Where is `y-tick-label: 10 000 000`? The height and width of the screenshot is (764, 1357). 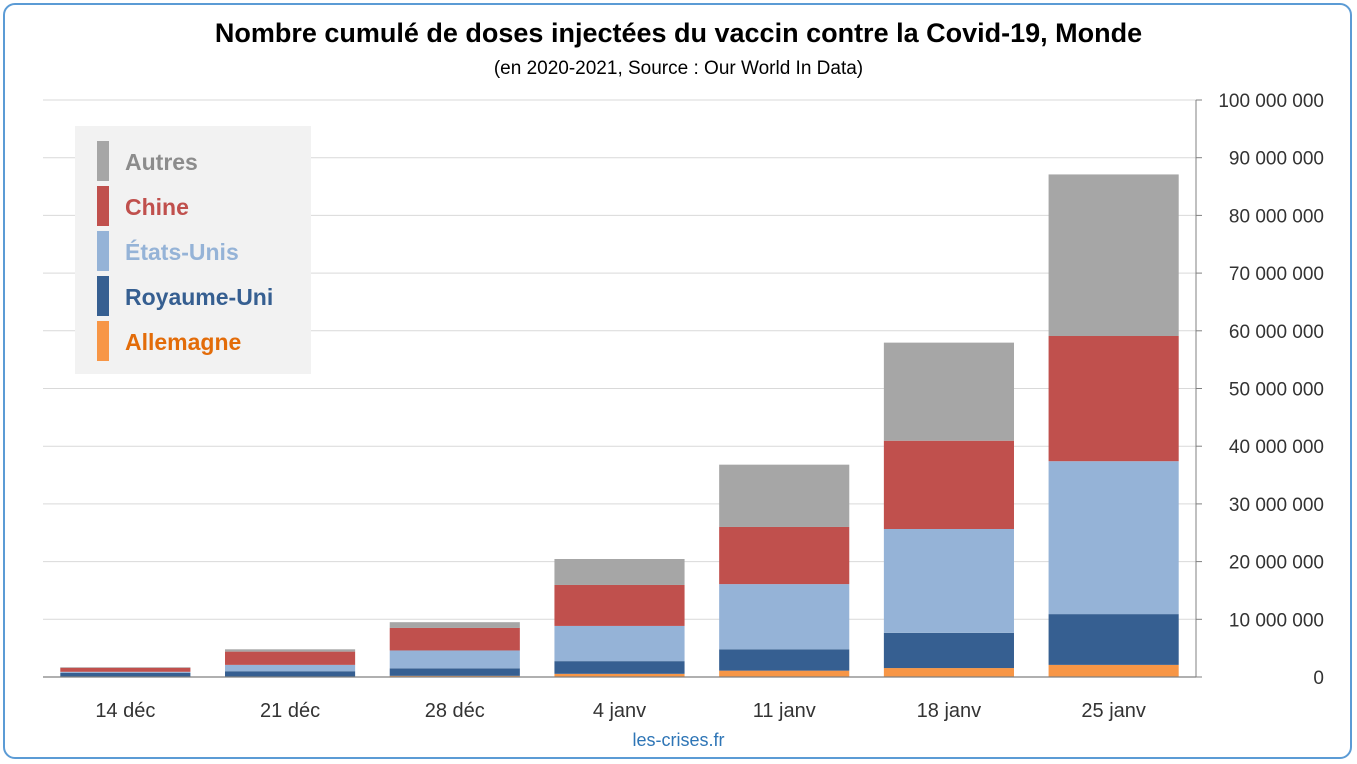 y-tick-label: 10 000 000 is located at coordinates (1276, 620).